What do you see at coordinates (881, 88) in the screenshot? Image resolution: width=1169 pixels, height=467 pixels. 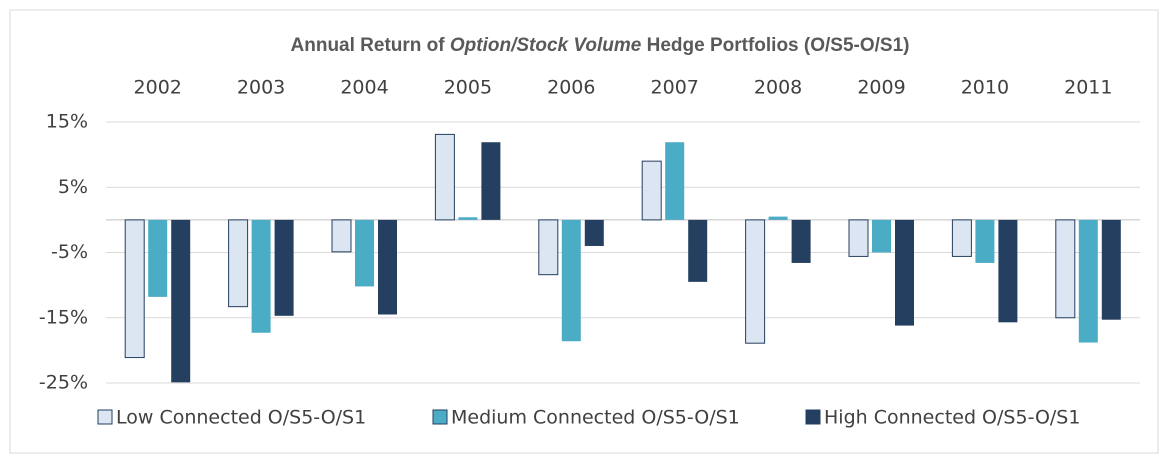 I see `x-tick-label: 2009` at bounding box center [881, 88].